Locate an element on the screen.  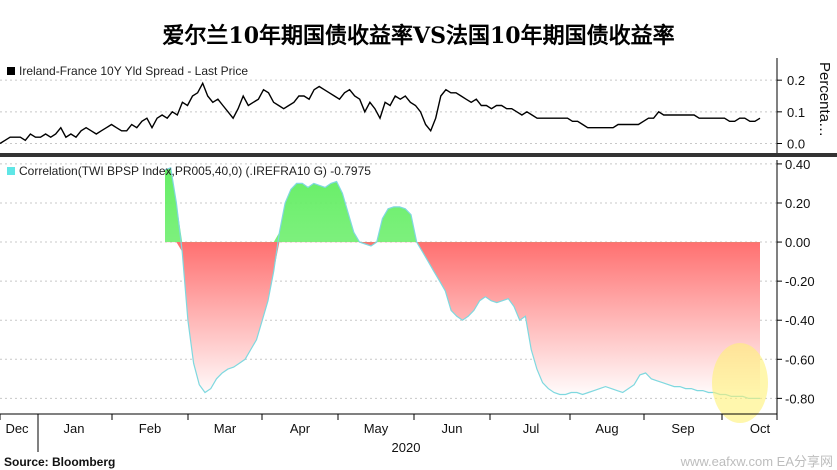
x-axis-month-label: Jun is located at coordinates (452, 428).